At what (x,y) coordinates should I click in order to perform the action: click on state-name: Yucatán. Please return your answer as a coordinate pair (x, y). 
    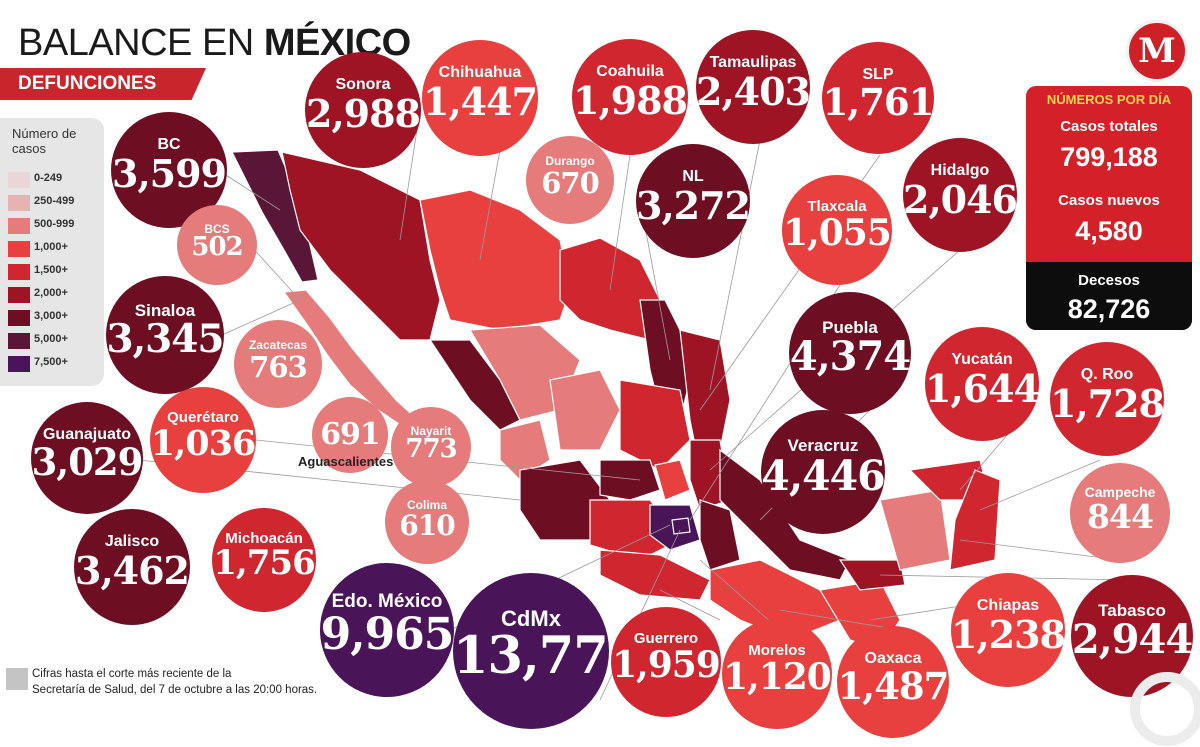
    Looking at the image, I should click on (982, 359).